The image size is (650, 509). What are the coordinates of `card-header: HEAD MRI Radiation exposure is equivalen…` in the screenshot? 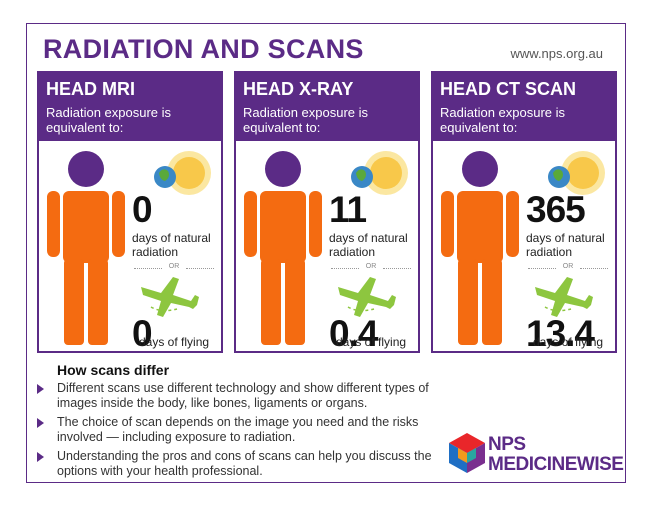 It's located at (130, 107).